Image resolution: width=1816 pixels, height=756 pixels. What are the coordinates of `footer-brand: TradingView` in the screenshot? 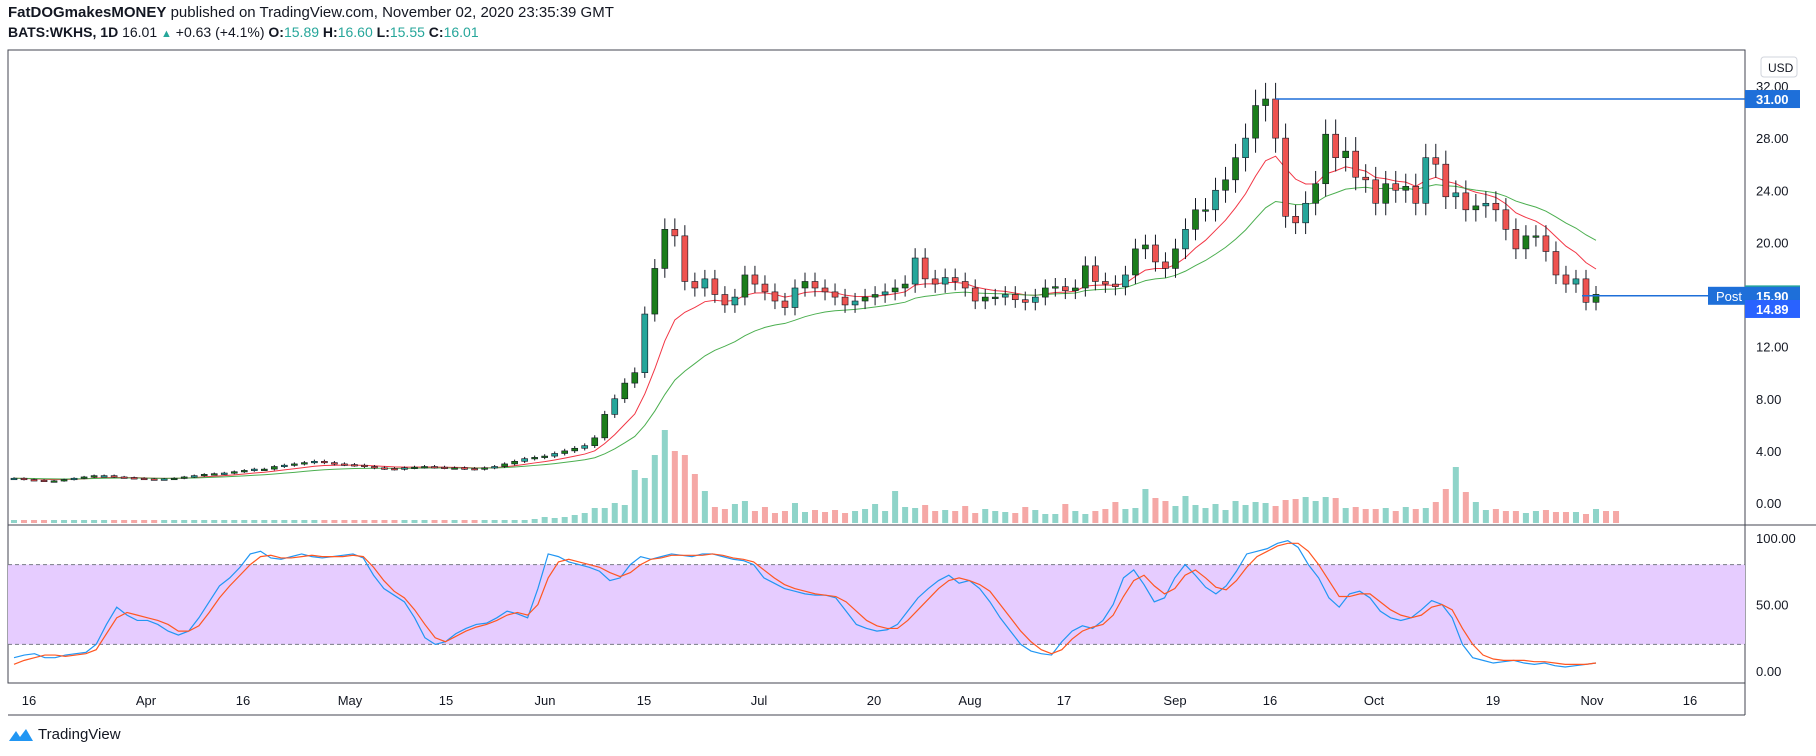 It's located at (64, 734).